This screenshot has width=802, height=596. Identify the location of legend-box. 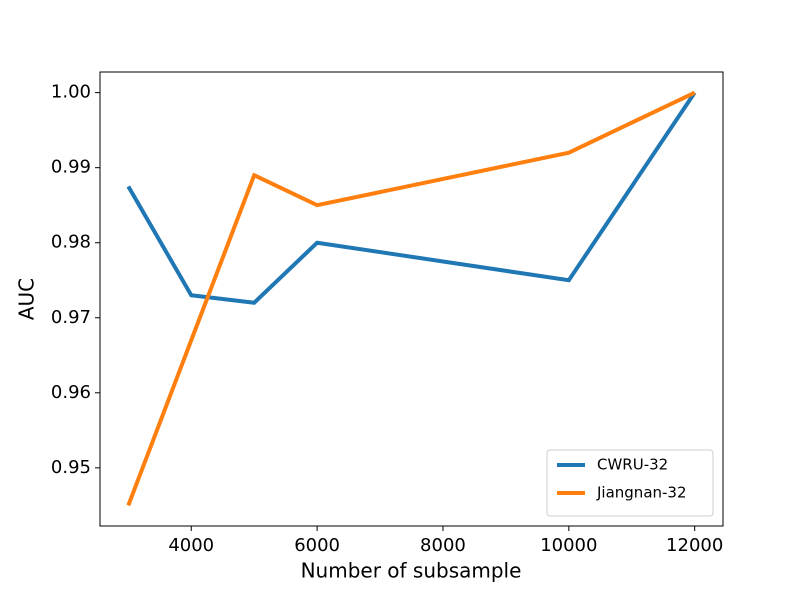
(630, 483).